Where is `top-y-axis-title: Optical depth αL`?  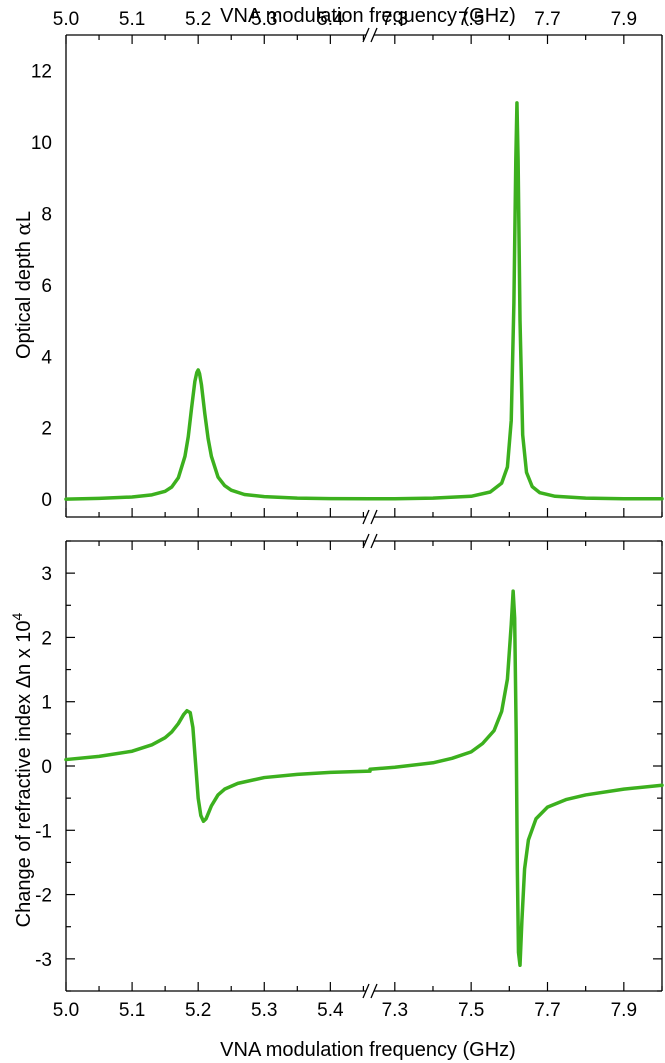 top-y-axis-title: Optical depth αL is located at coordinates (23, 285).